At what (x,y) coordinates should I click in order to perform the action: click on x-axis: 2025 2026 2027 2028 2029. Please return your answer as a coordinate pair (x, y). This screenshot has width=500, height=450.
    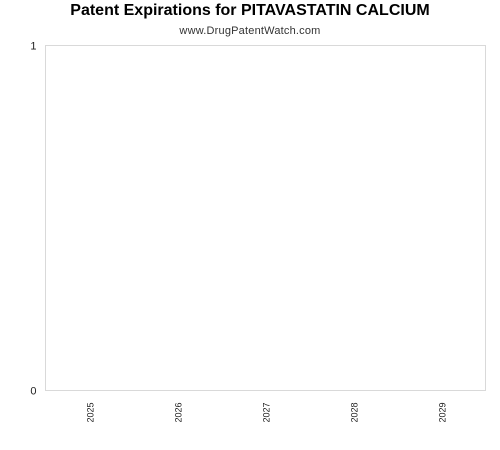
    Looking at the image, I should click on (267, 413).